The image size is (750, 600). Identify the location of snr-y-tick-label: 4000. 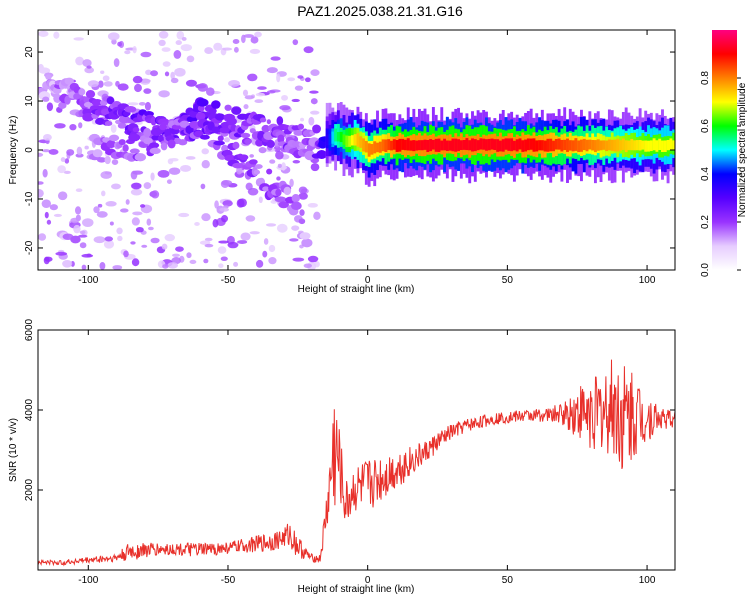
(29, 409).